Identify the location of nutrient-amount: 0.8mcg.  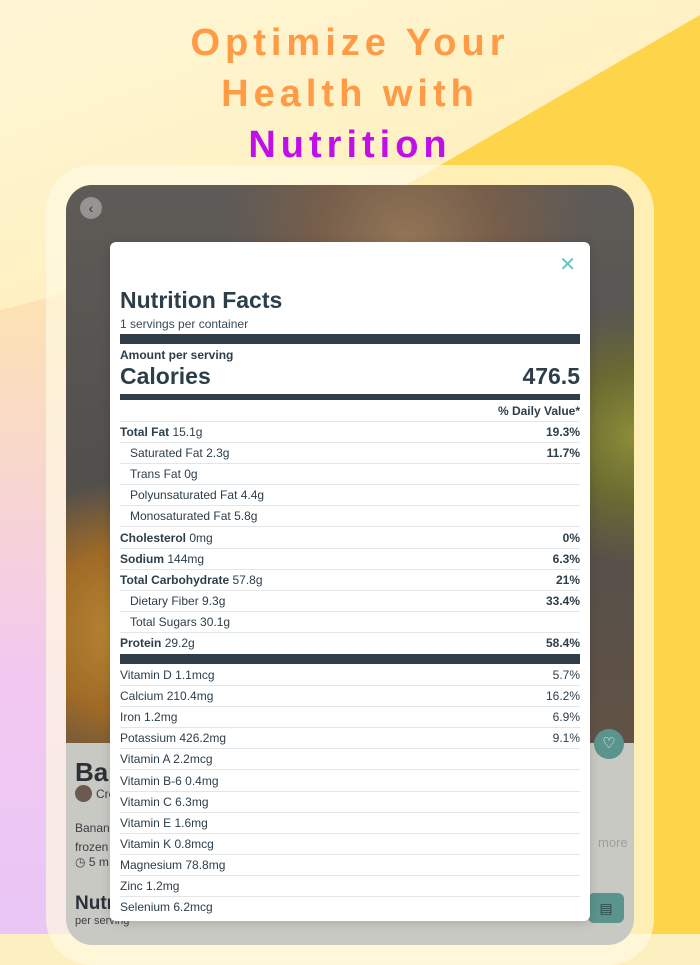
(194, 843).